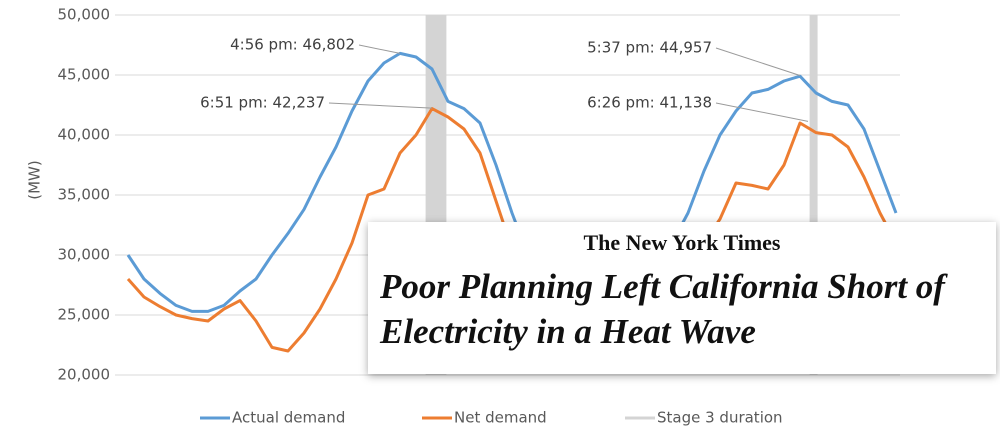 The image size is (1000, 430). What do you see at coordinates (500, 418) in the screenshot?
I see `legend-label: Net demand` at bounding box center [500, 418].